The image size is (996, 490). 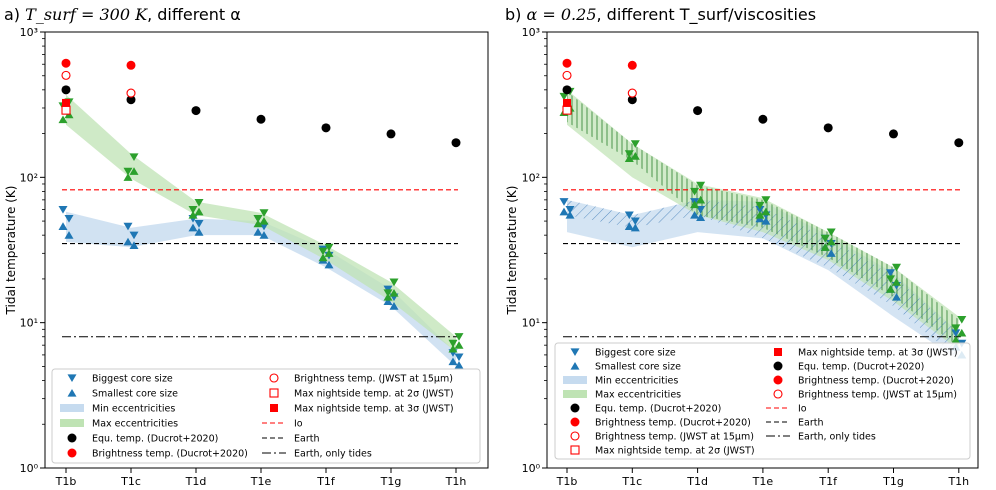 What do you see at coordinates (306, 439) in the screenshot?
I see `legend-label: Earth` at bounding box center [306, 439].